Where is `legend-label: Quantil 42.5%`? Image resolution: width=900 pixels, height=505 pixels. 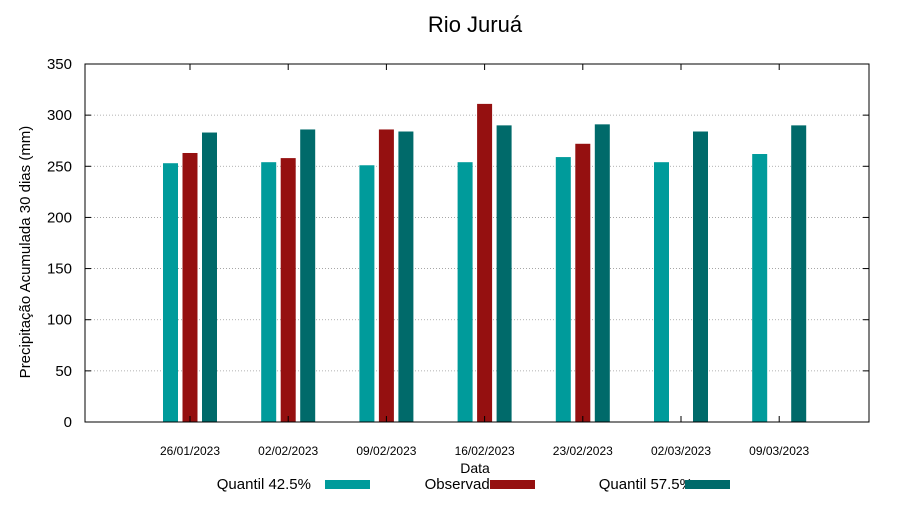
legend-label: Quantil 42.5% is located at coordinates (264, 484).